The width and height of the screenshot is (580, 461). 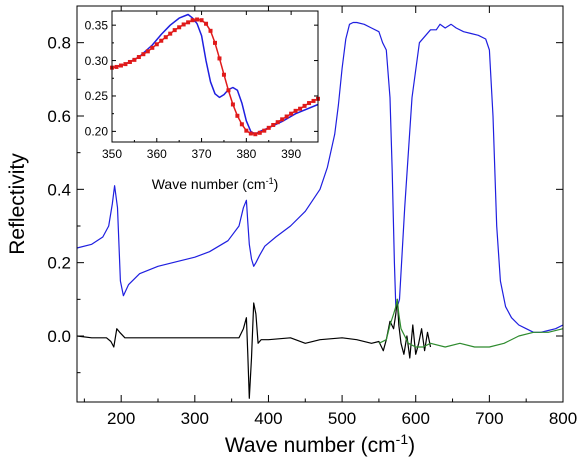 What do you see at coordinates (17, 204) in the screenshot?
I see `main-y-axis-label: Reflectivity` at bounding box center [17, 204].